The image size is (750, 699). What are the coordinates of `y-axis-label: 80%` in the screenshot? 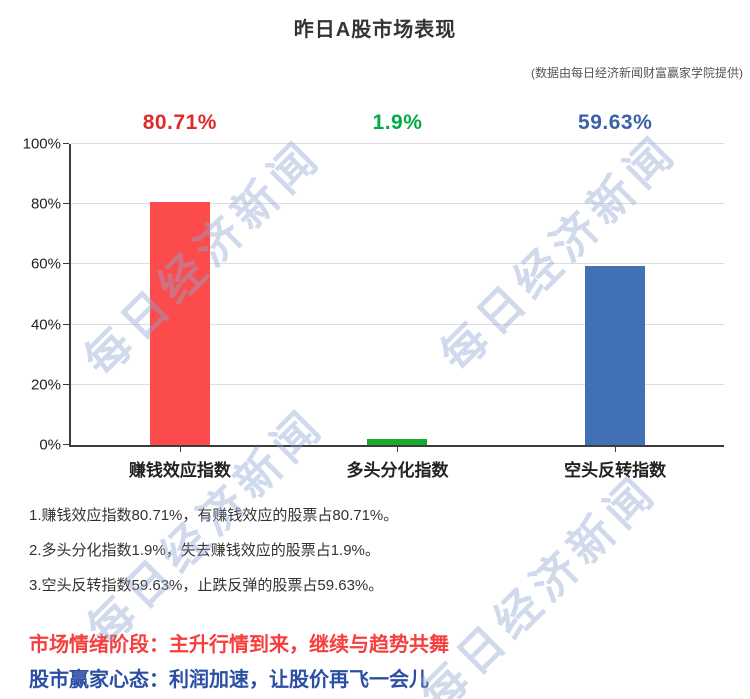 It's located at (45, 204).